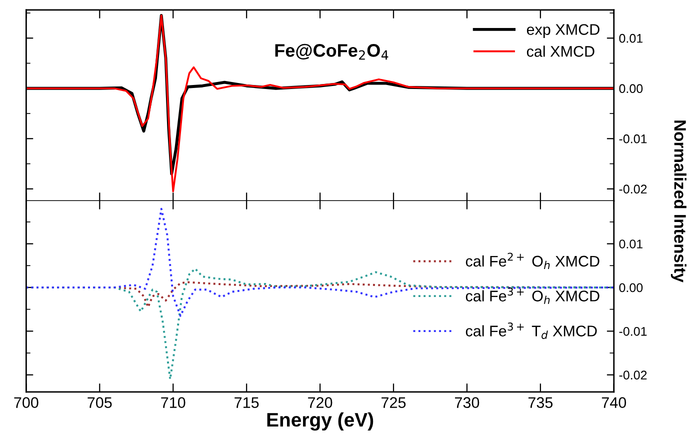  Describe the element at coordinates (563, 31) in the screenshot. I see `legend-label: exp XMCD` at that location.